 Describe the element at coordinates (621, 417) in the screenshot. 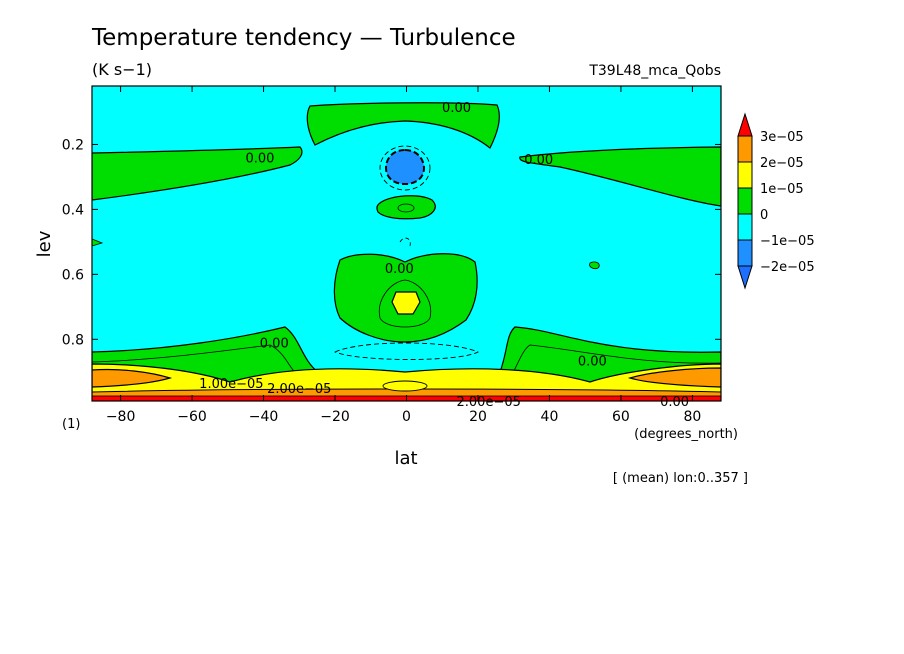

I see `x-tick-label: 60` at that location.